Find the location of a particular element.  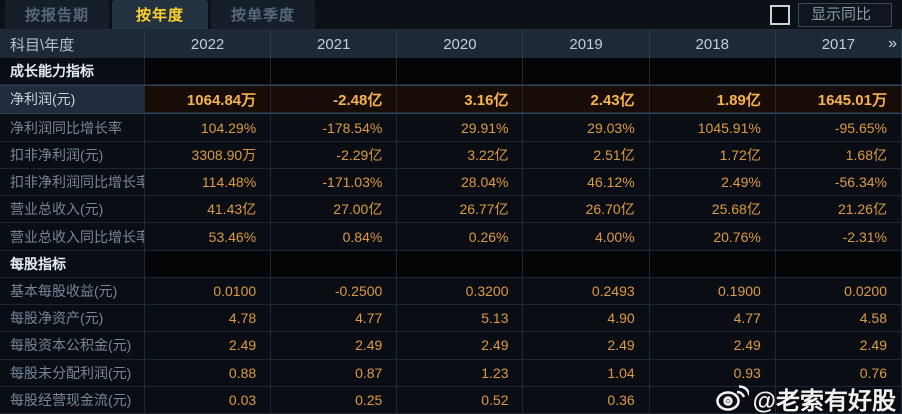

row-label: 每股经营现金流(元) is located at coordinates (72, 400).